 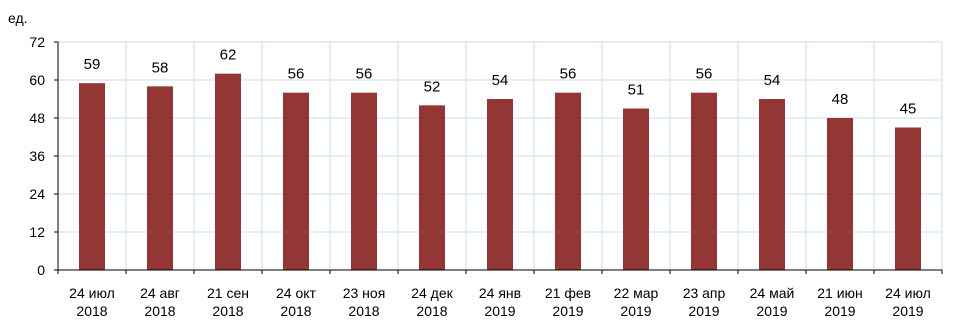 I want to click on y-tick-label: 36, so click(x=37, y=156).